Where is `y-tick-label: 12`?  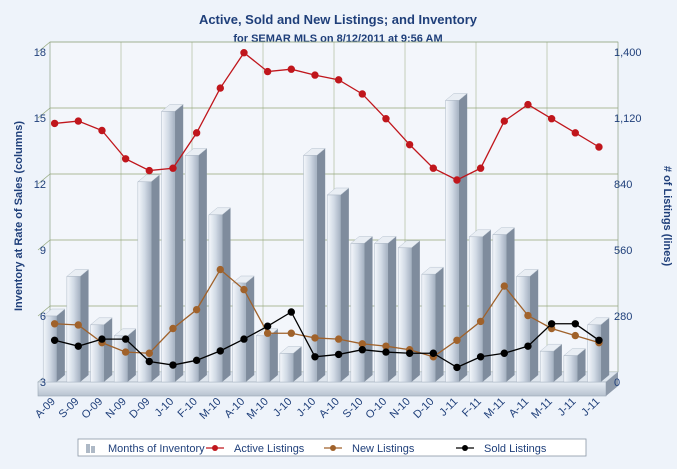
y-tick-label: 12 is located at coordinates (40, 185).